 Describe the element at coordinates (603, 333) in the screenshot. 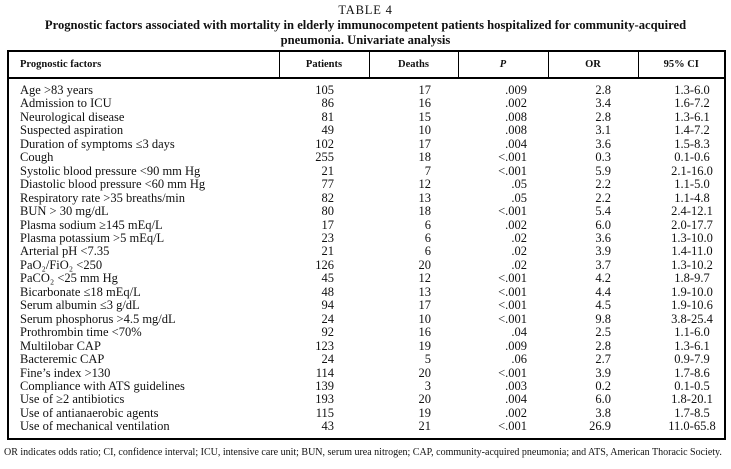

I see `cell-or: 2.5` at that location.